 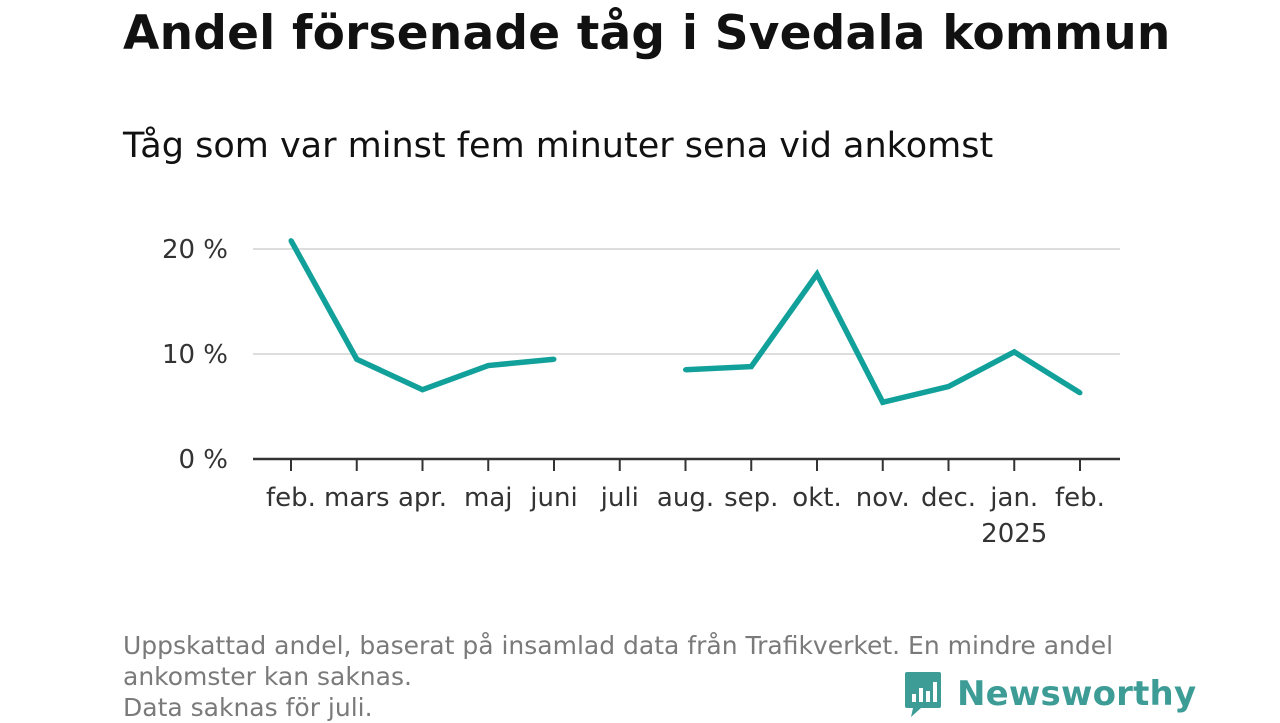 What do you see at coordinates (923, 694) in the screenshot?
I see `bar-chart-speech-bubble-icon` at bounding box center [923, 694].